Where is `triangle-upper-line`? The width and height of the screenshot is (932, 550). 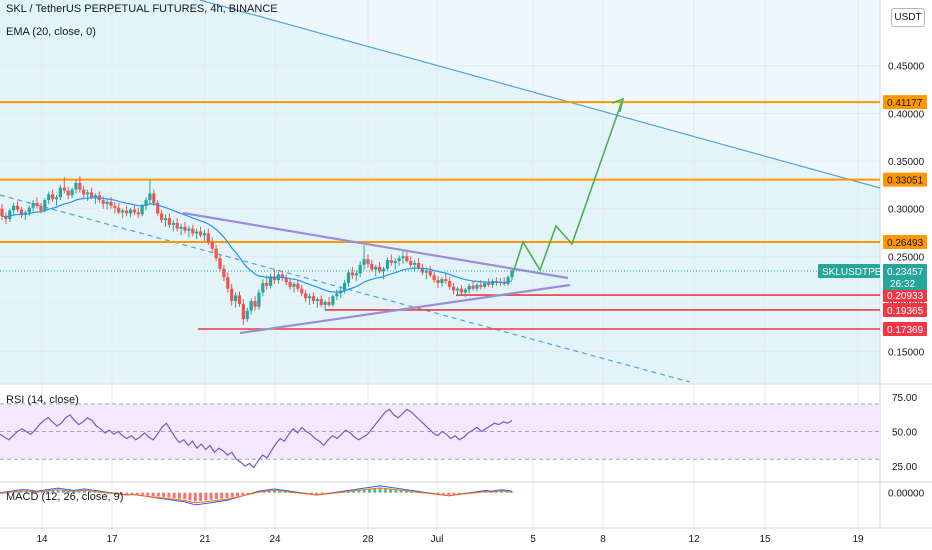
triangle-upper-line is located at coordinates (375, 245).